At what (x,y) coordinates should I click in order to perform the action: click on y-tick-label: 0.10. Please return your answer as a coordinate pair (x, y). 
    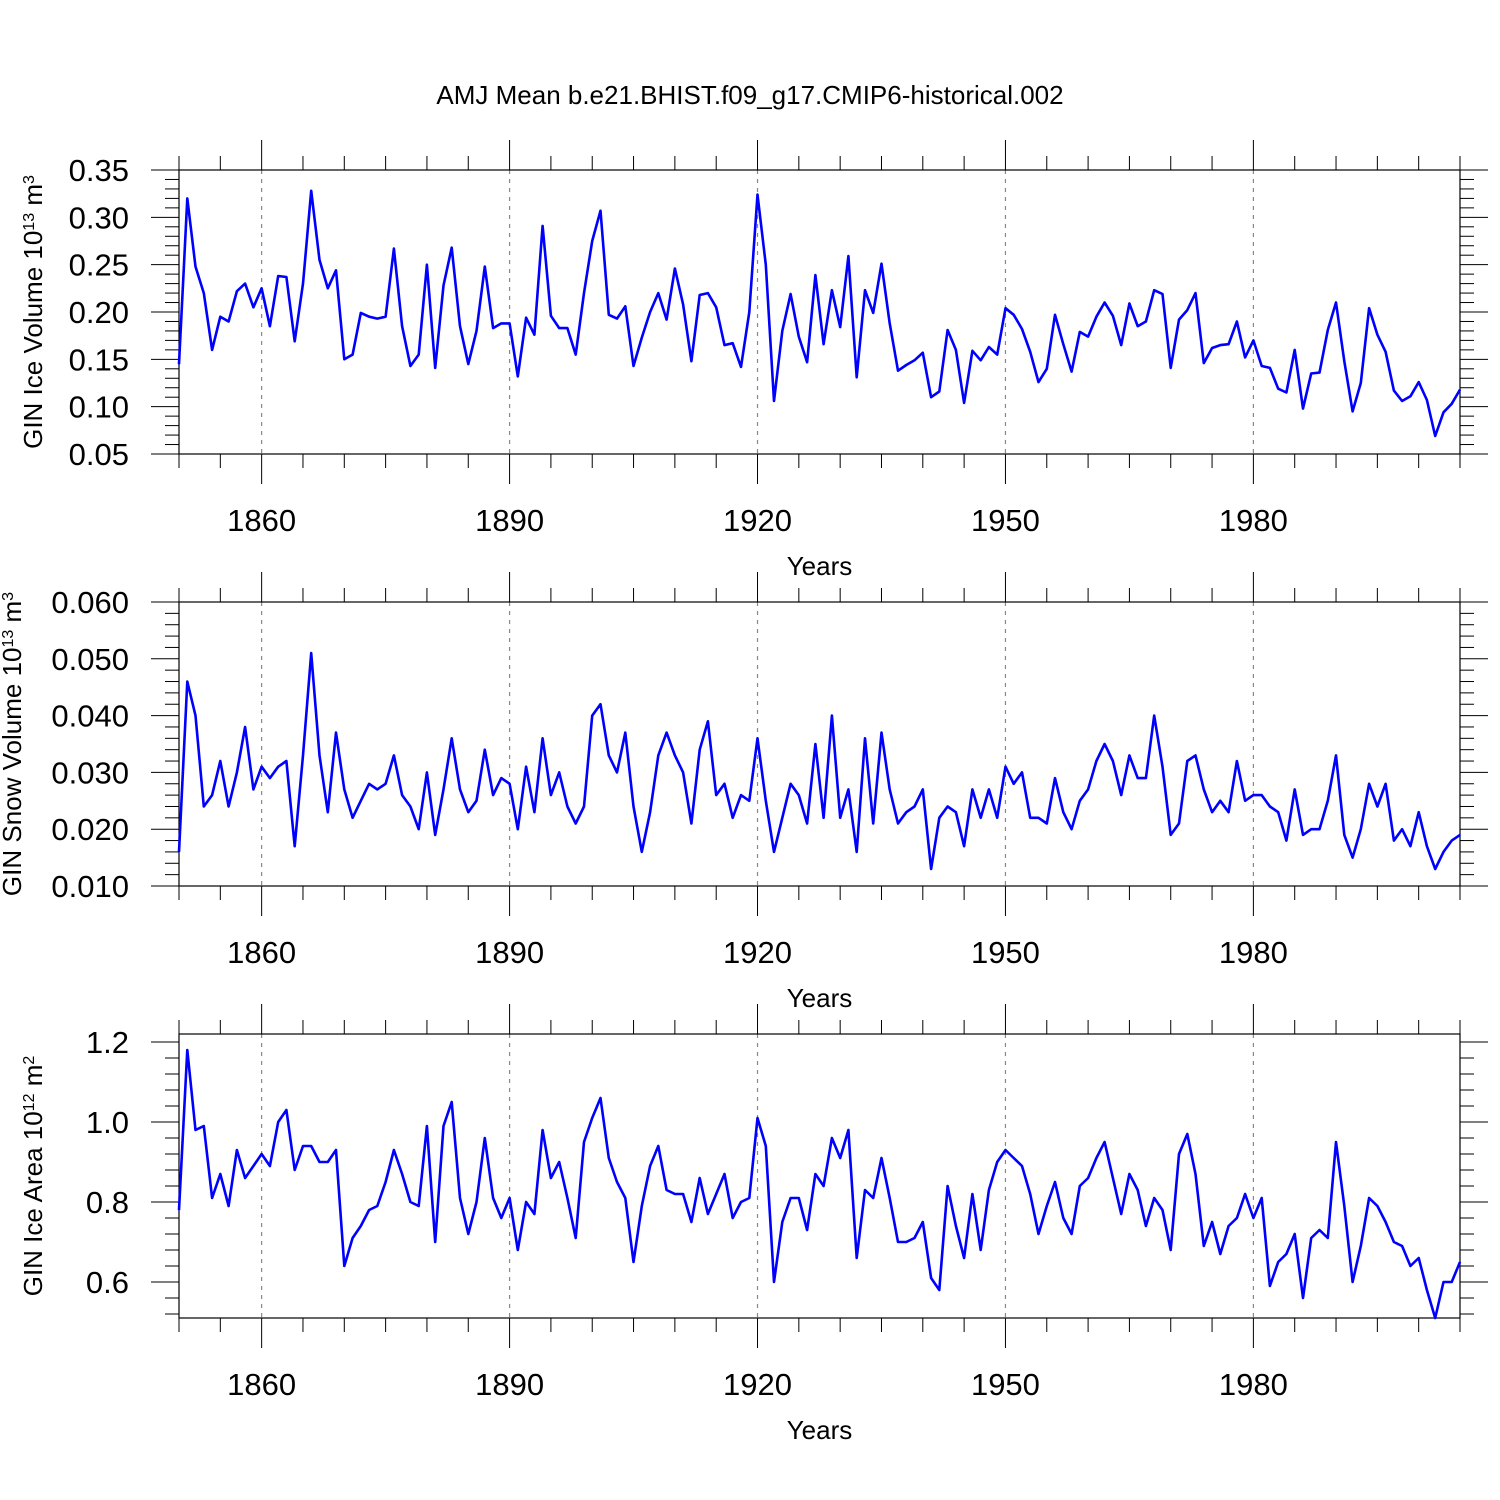
    Looking at the image, I should click on (99, 407).